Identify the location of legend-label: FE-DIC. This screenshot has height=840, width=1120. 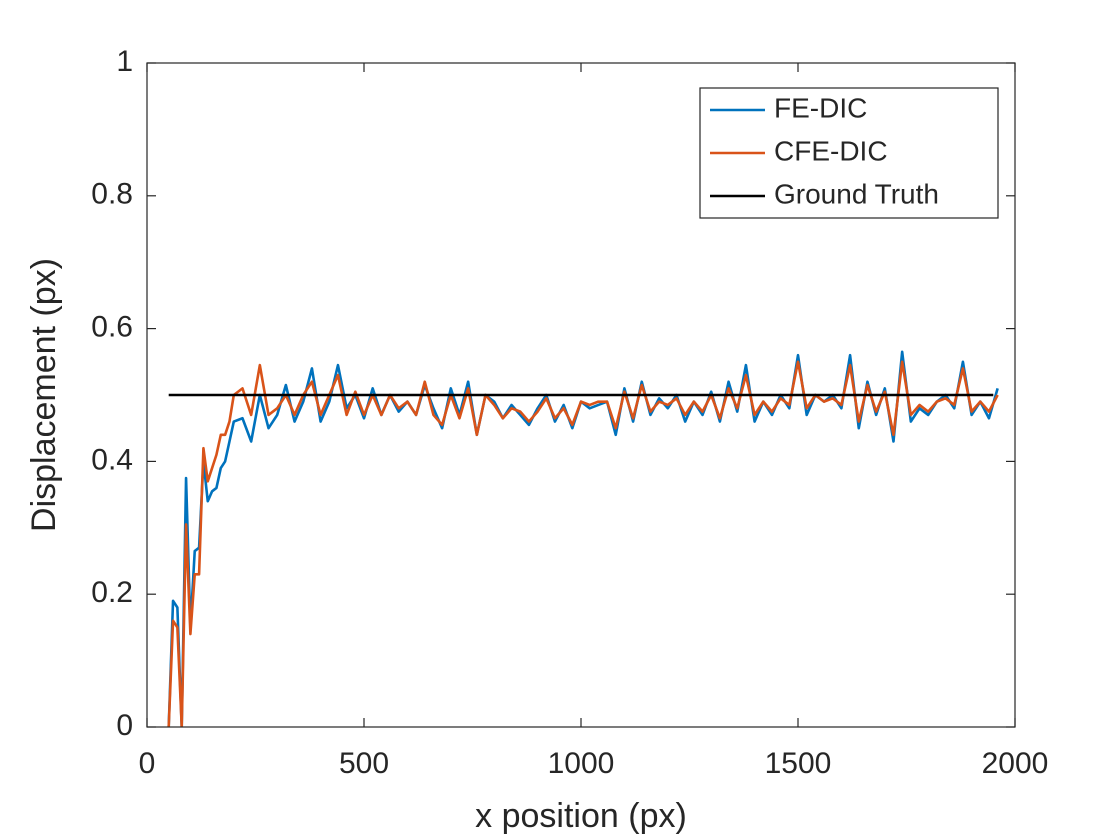
(820, 107).